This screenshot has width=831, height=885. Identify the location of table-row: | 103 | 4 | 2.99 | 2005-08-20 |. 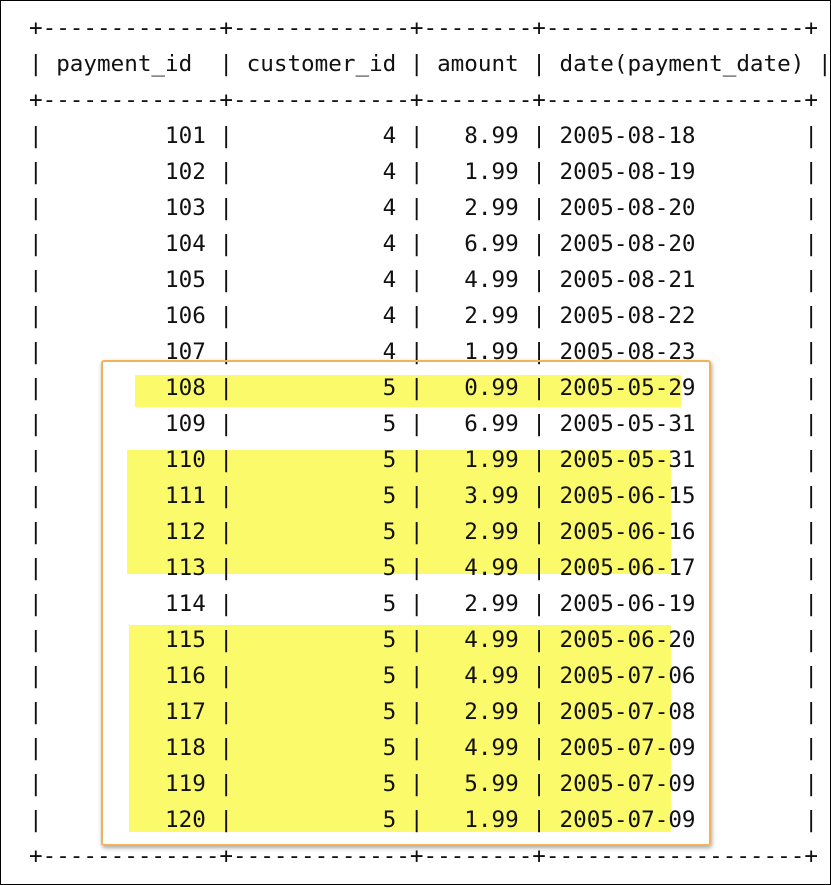
(423, 208).